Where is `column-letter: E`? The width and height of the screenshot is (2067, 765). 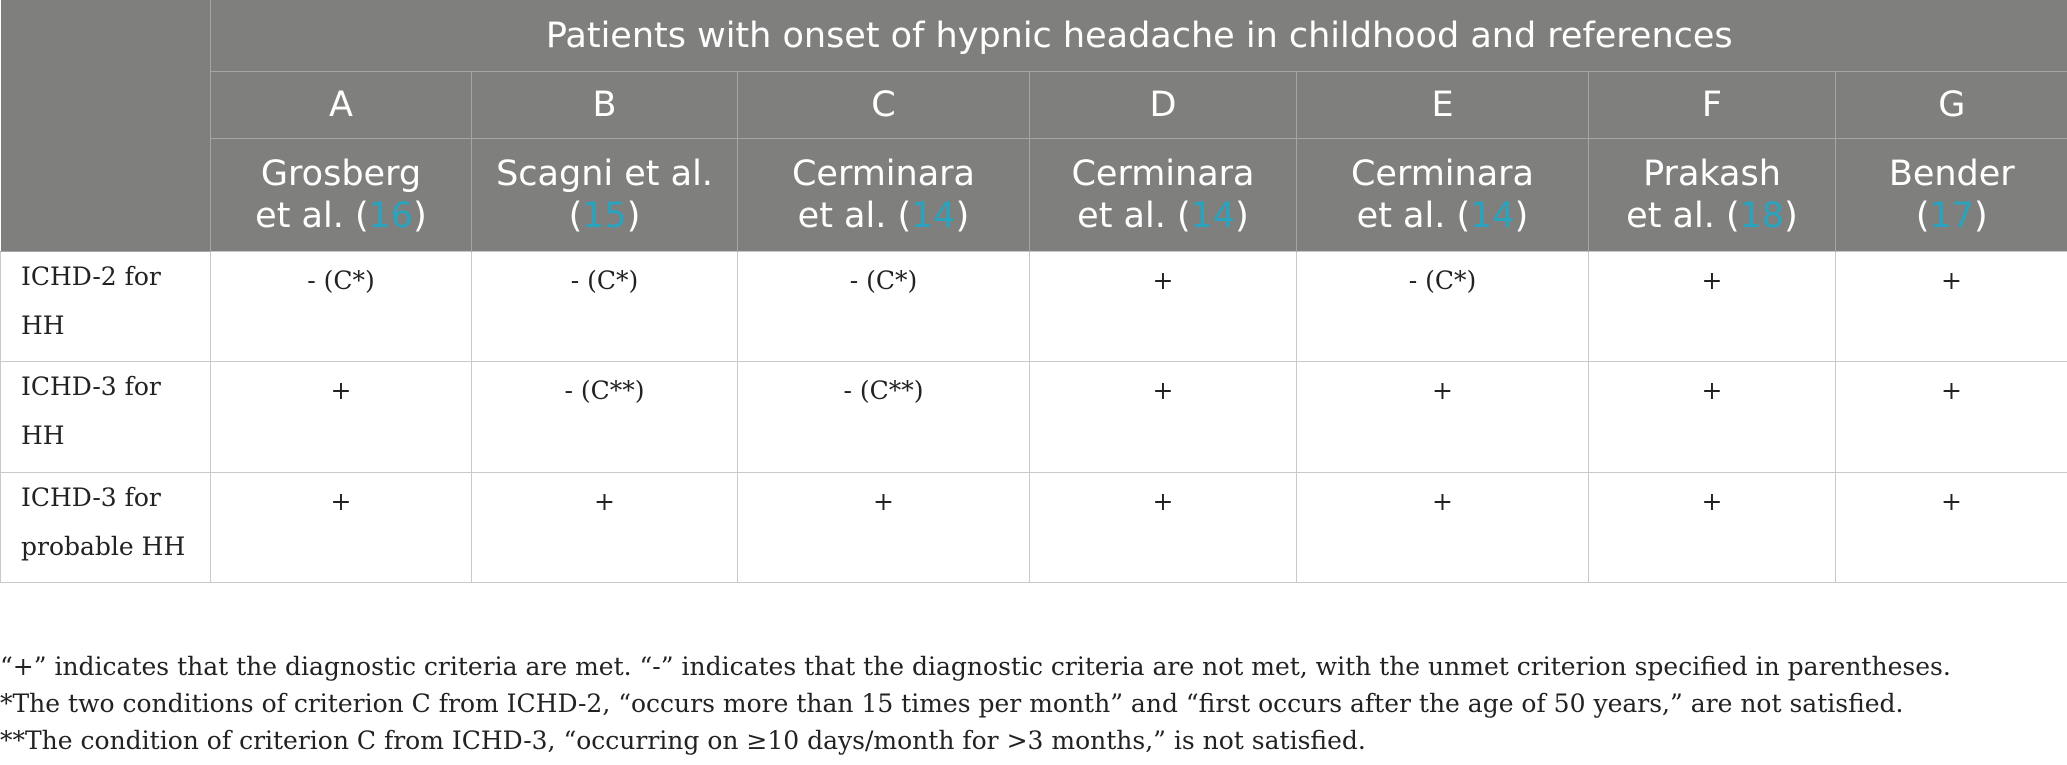 column-letter: E is located at coordinates (1442, 105).